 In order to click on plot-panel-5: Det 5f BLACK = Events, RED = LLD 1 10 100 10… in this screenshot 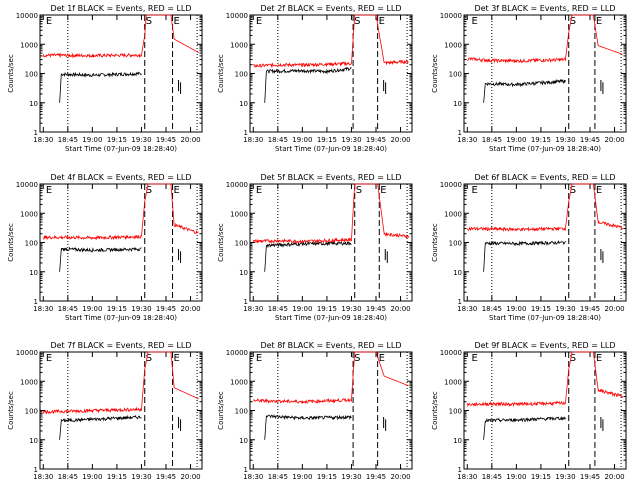, I will do `click(315, 247)`.